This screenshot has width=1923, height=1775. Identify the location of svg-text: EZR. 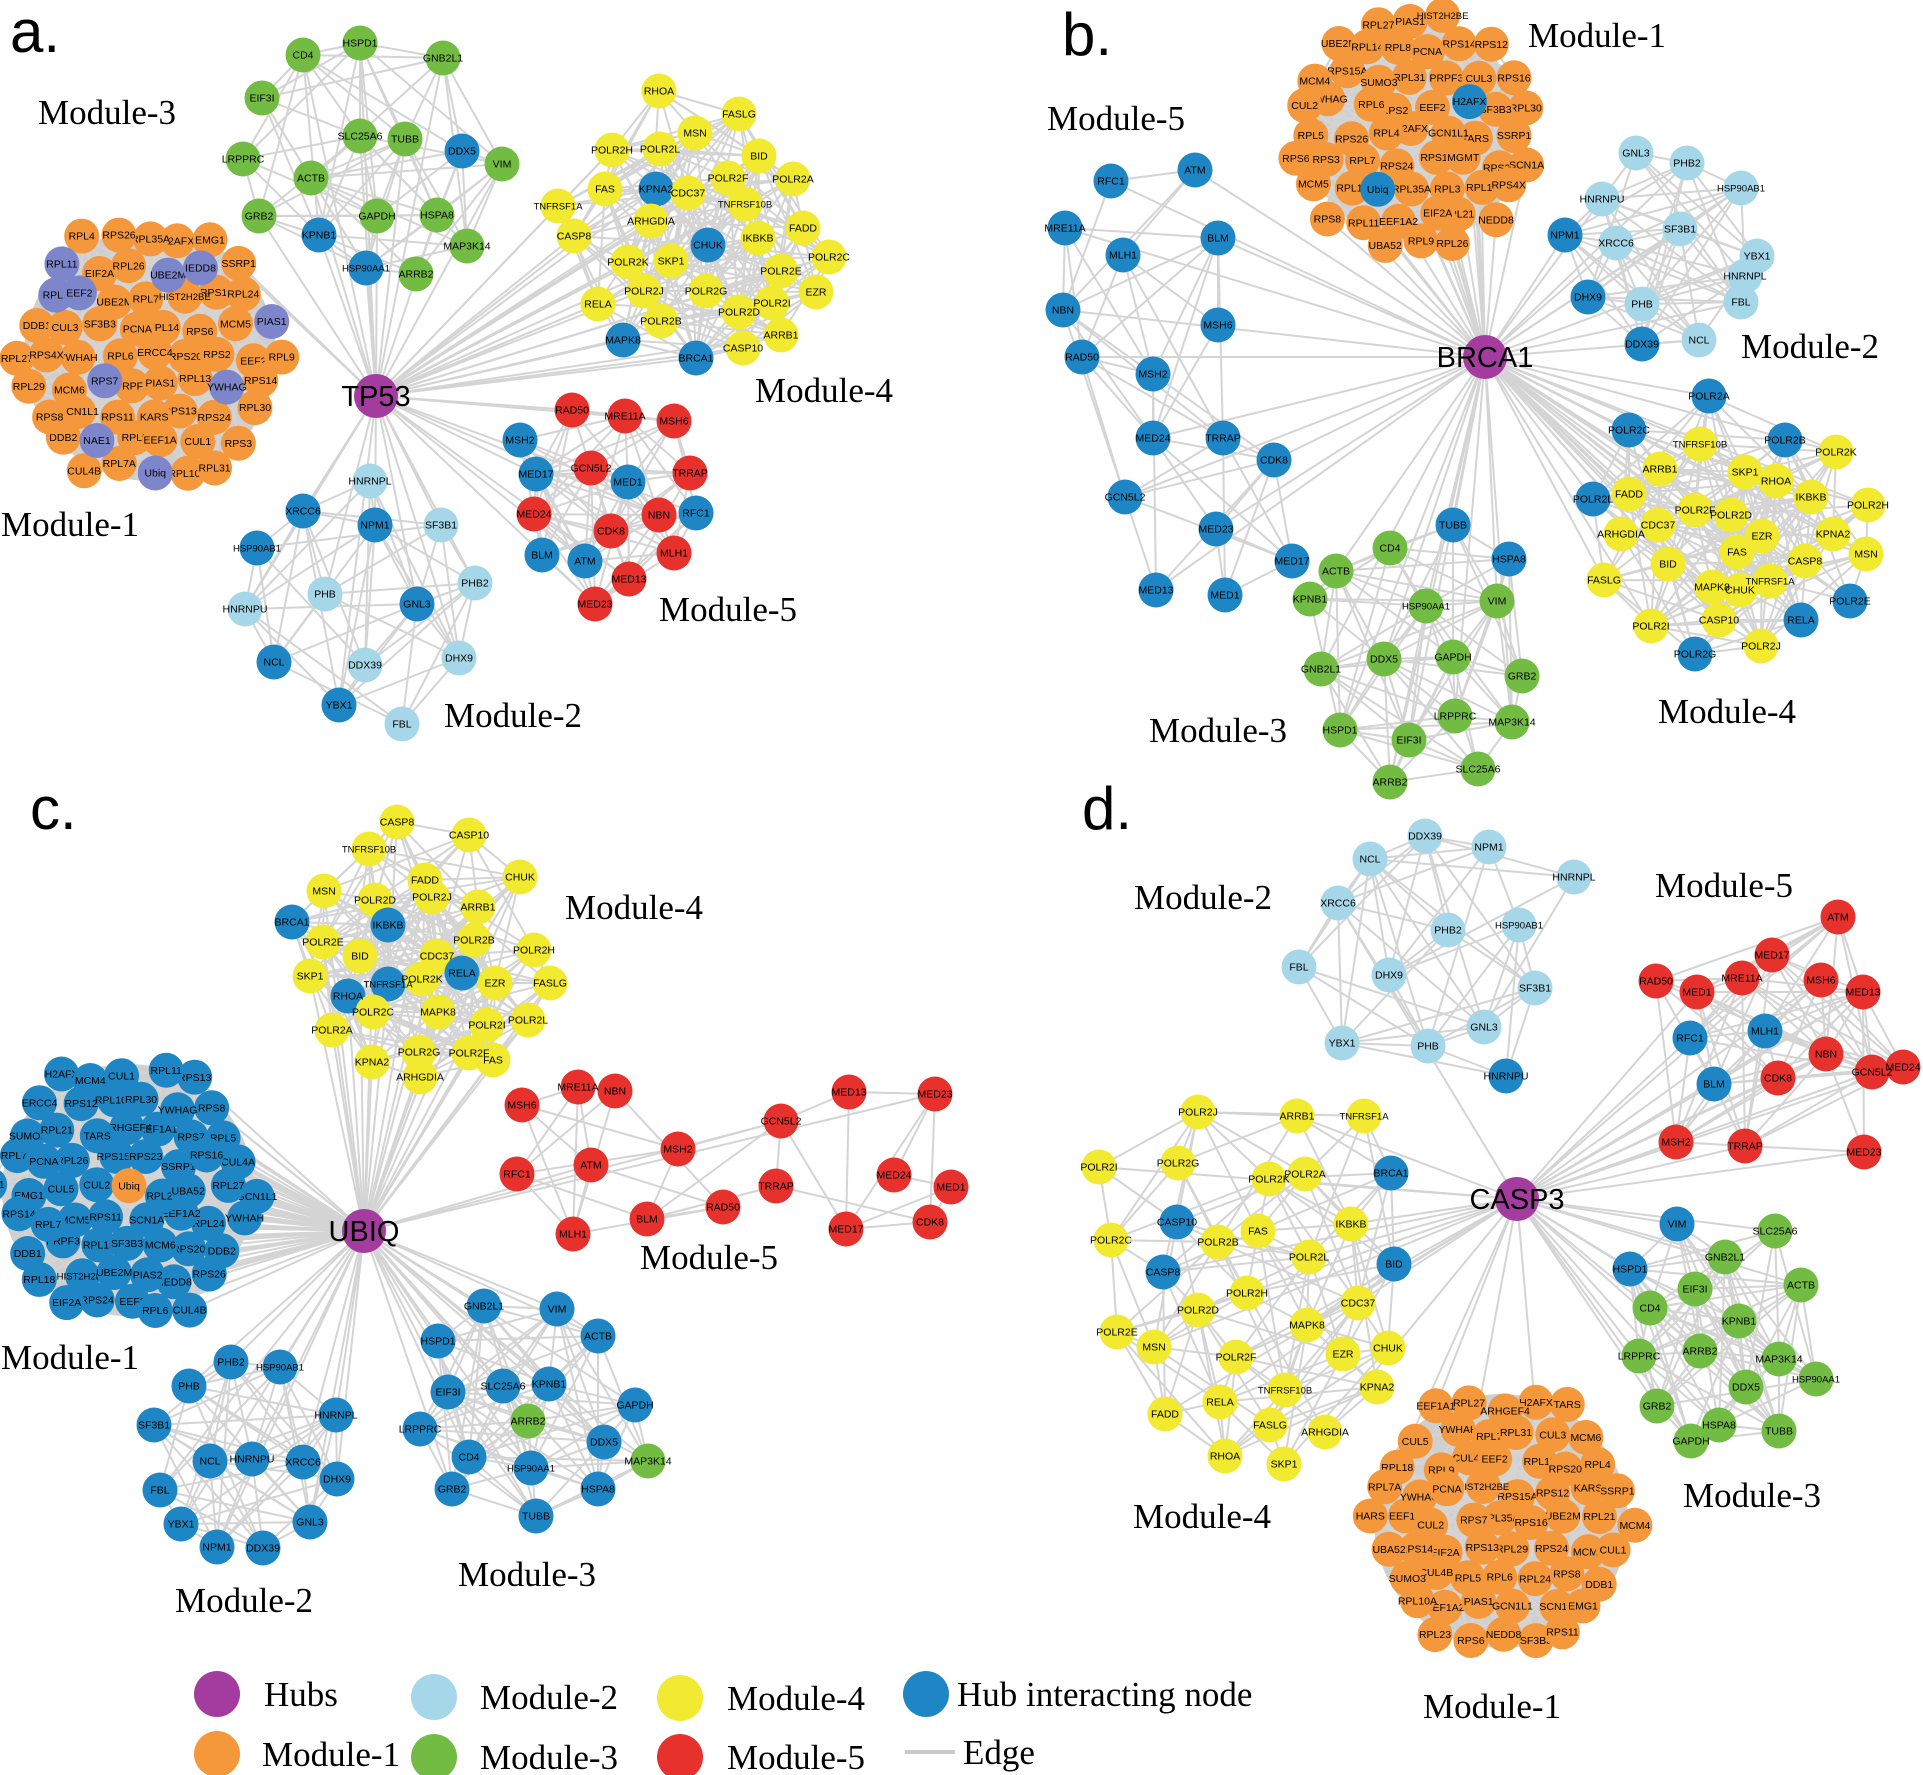
(816, 293).